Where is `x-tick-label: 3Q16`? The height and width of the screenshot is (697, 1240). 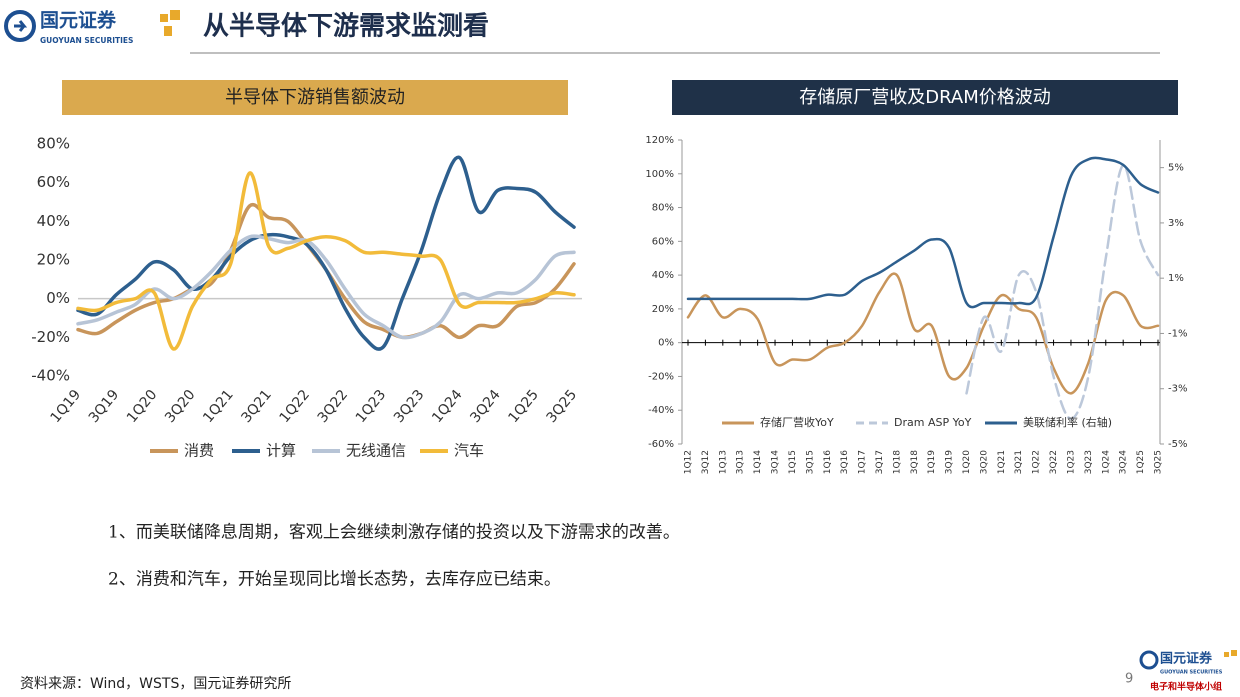
x-tick-label: 3Q16 is located at coordinates (845, 462).